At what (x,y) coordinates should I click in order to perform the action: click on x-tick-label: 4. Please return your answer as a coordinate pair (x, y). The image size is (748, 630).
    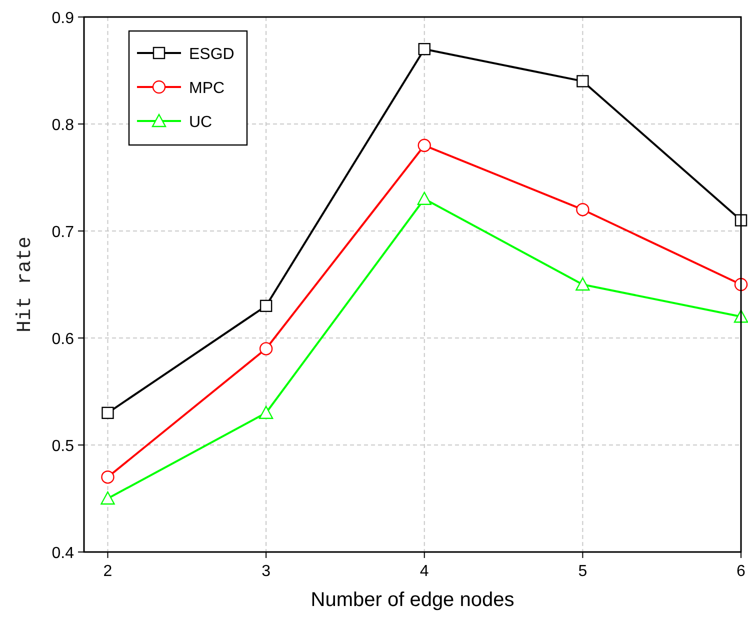
    Looking at the image, I should click on (424, 571).